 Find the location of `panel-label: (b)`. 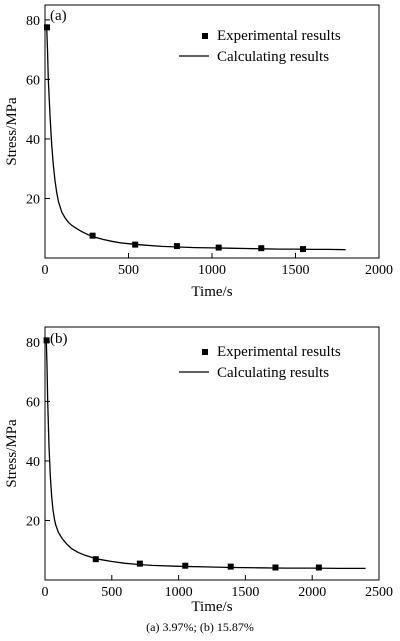

panel-label: (b) is located at coordinates (59, 339).